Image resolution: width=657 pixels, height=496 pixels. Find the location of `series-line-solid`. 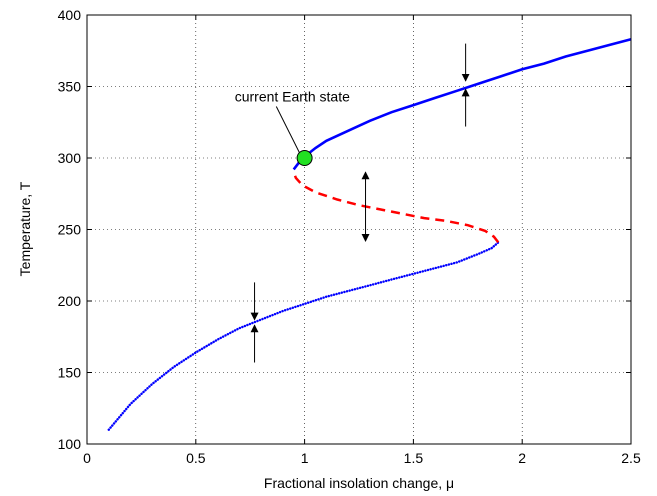

series-line-solid is located at coordinates (462, 104).